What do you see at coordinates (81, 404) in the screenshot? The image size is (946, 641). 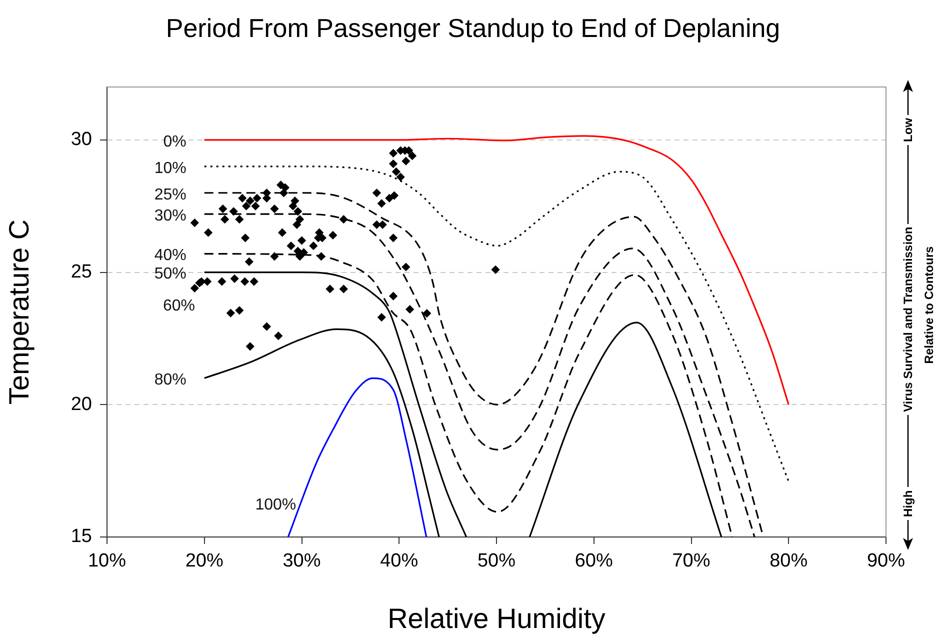 I see `y-tick-label: 20` at bounding box center [81, 404].